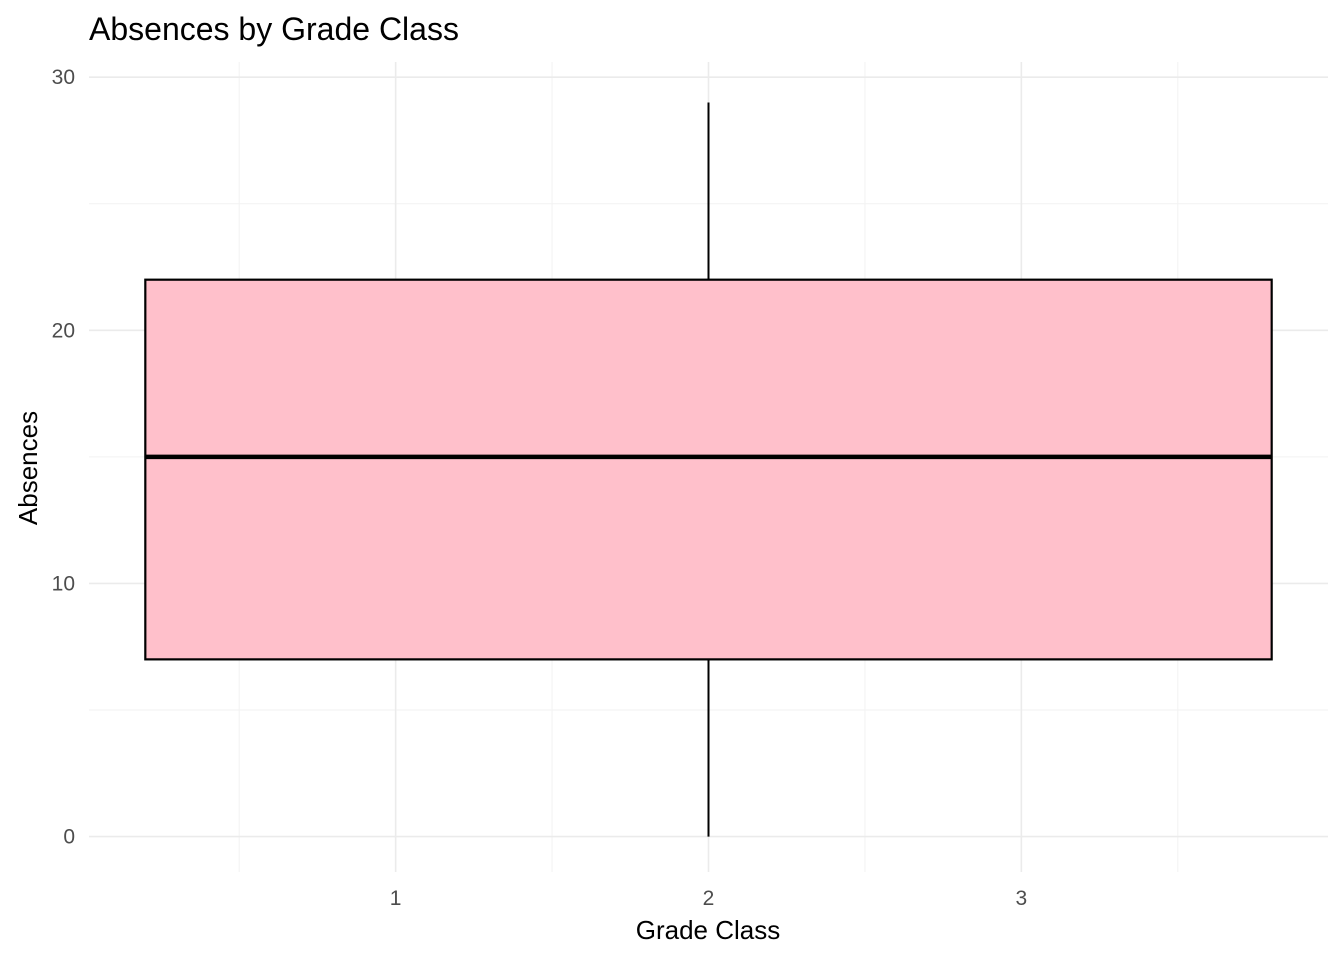 This screenshot has height=960, width=1344. I want to click on x-tick-label: 2, so click(709, 898).